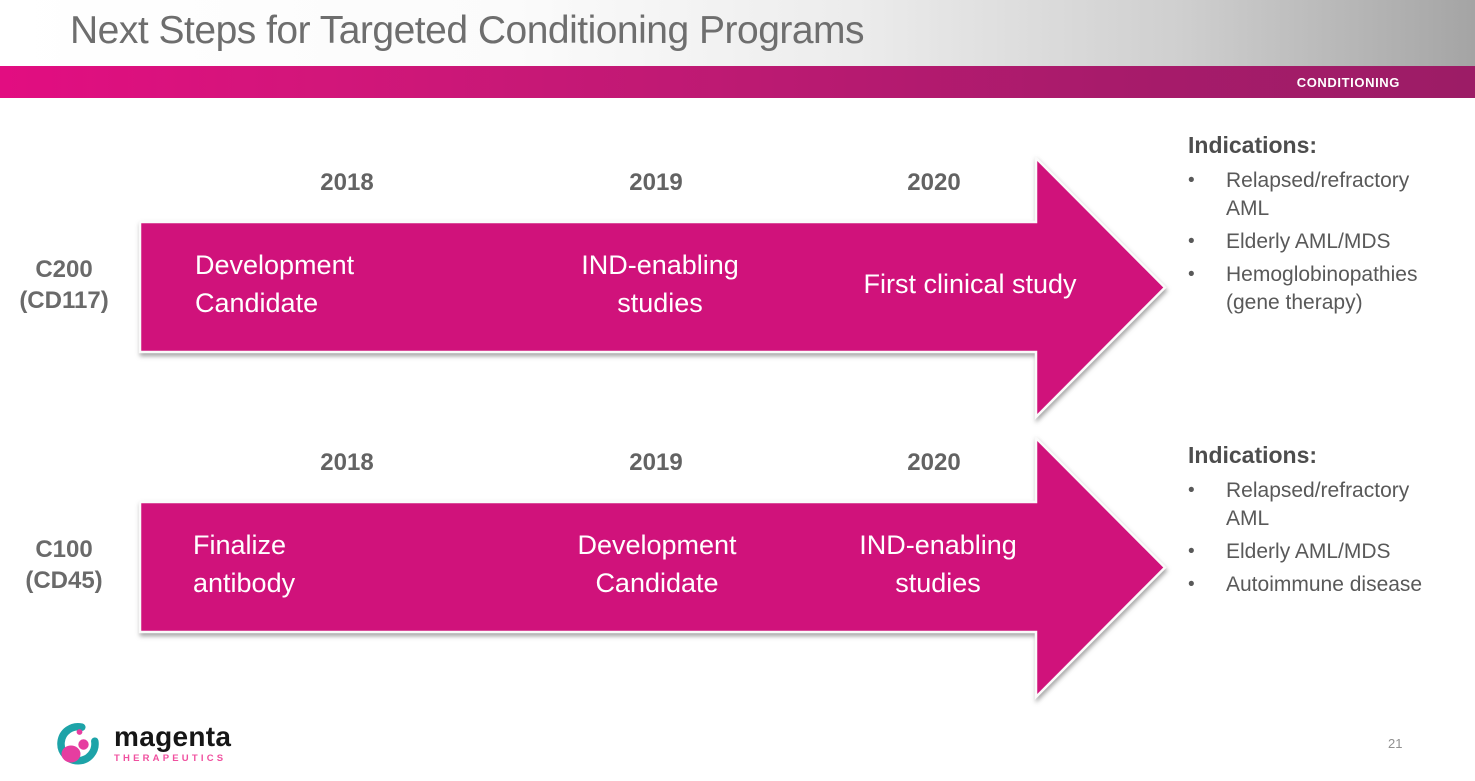 This screenshot has height=781, width=1475. What do you see at coordinates (173, 736) in the screenshot?
I see `logo-name: magenta` at bounding box center [173, 736].